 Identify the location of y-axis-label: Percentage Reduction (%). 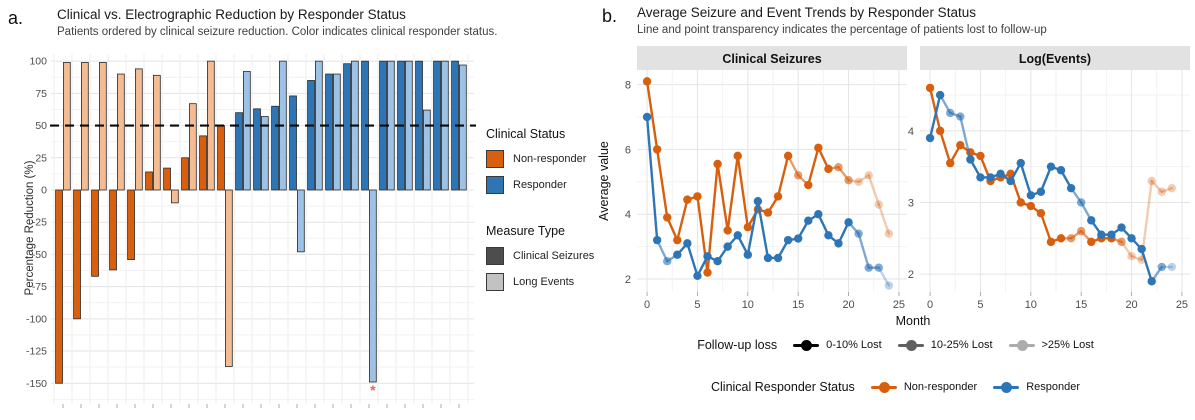
(30, 227).